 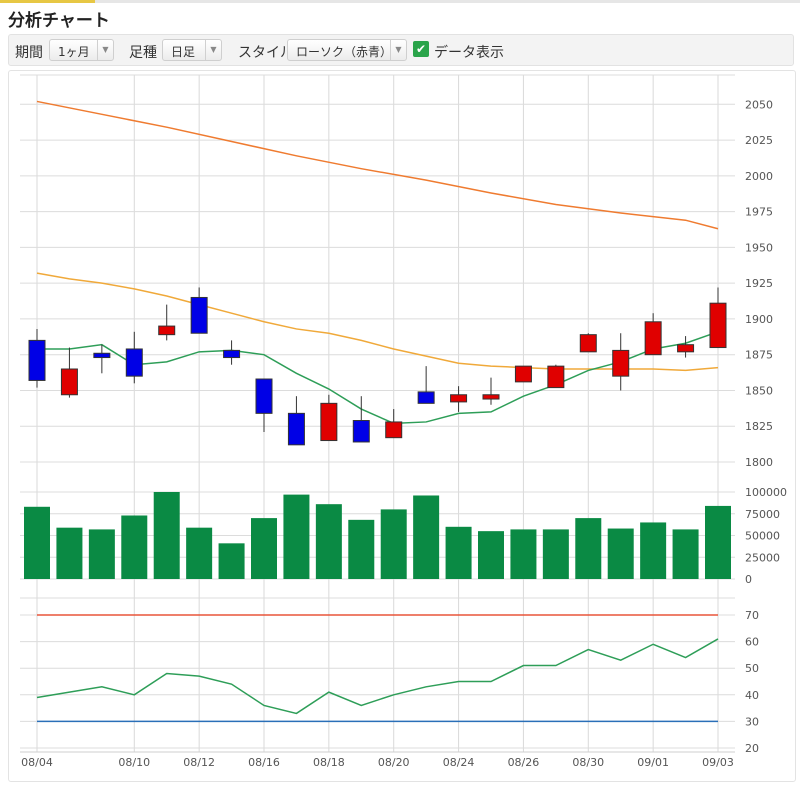 I want to click on ma-mid-line, so click(x=377, y=322).